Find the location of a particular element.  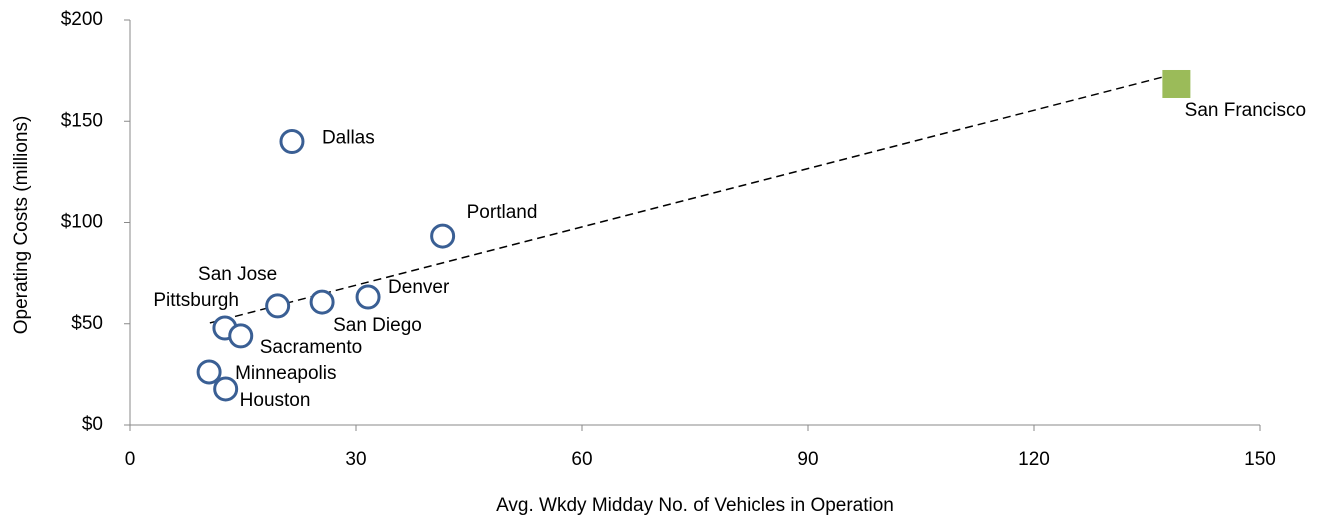

y-tick-label: $200 is located at coordinates (82, 19).